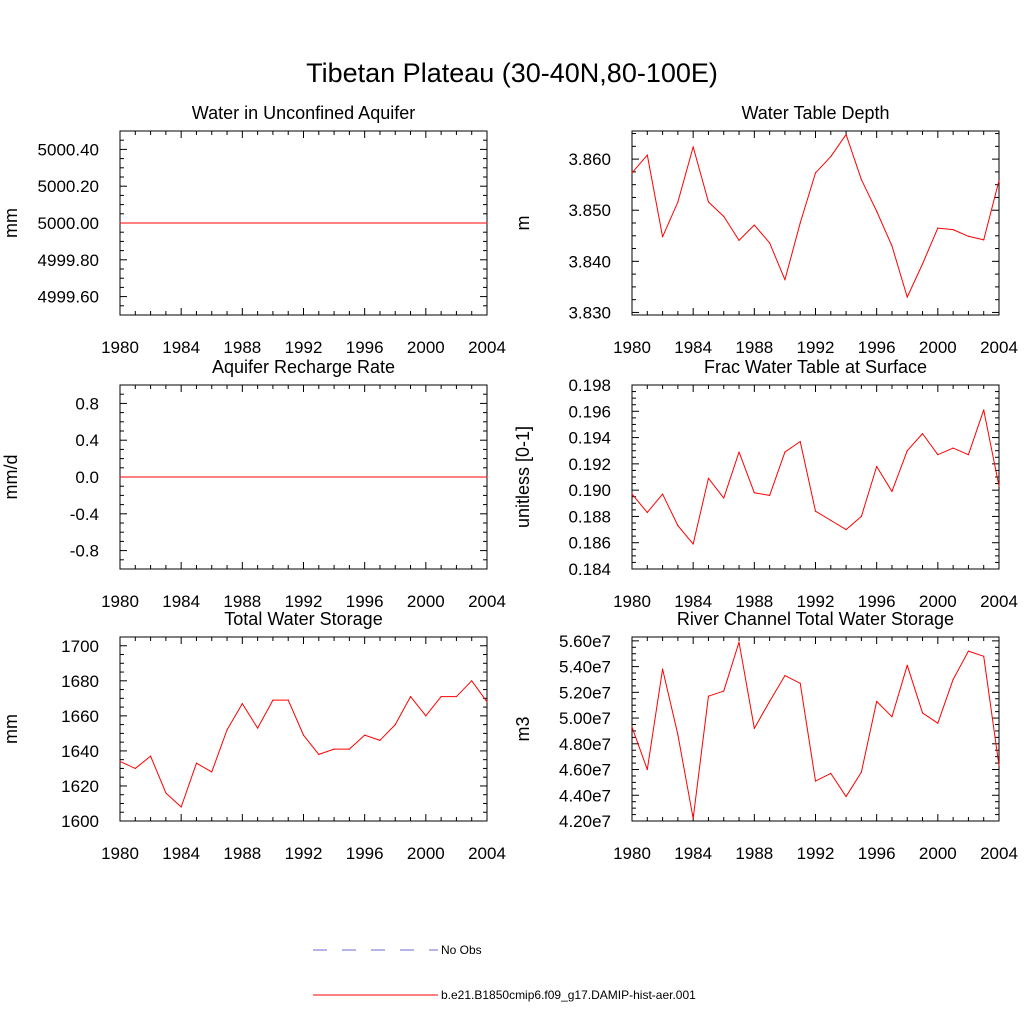 The image size is (1024, 1024). Describe the element at coordinates (80, 786) in the screenshot. I see `y-tick-label: 1620` at that location.